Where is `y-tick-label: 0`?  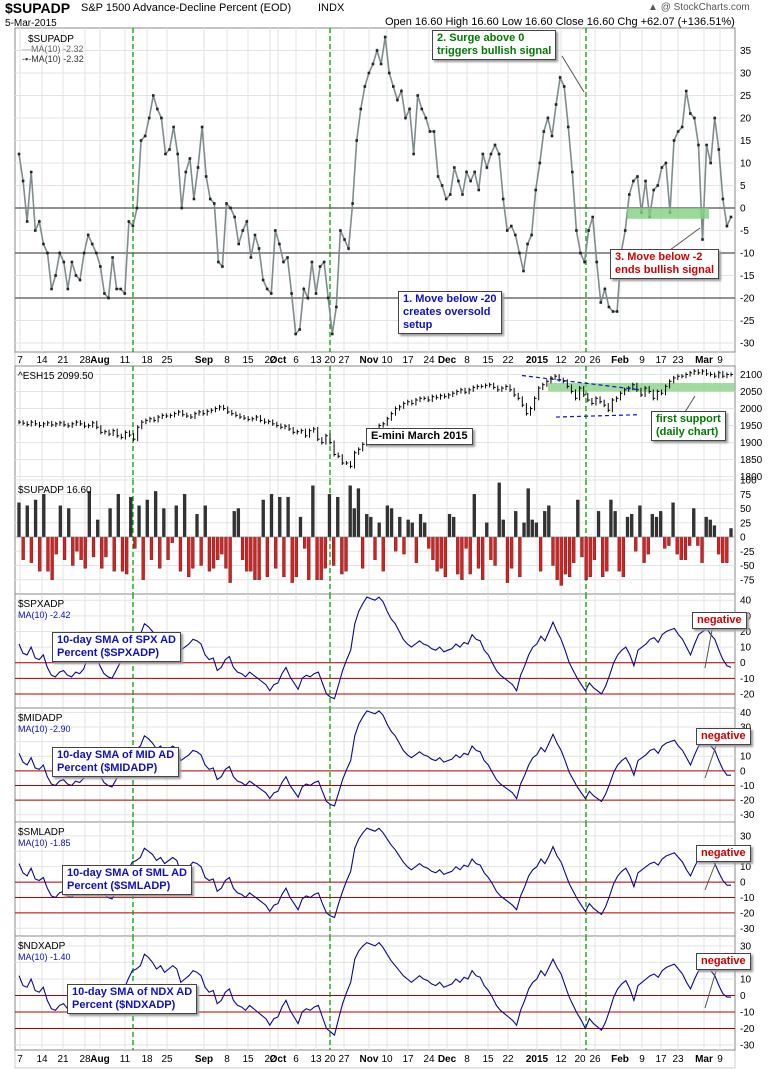 y-tick-label: 0 is located at coordinates (743, 538).